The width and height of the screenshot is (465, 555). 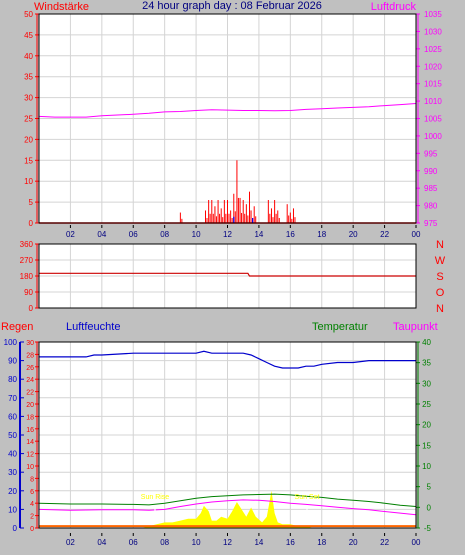 I want to click on temperature-tick-label: 0, so click(x=429, y=507).